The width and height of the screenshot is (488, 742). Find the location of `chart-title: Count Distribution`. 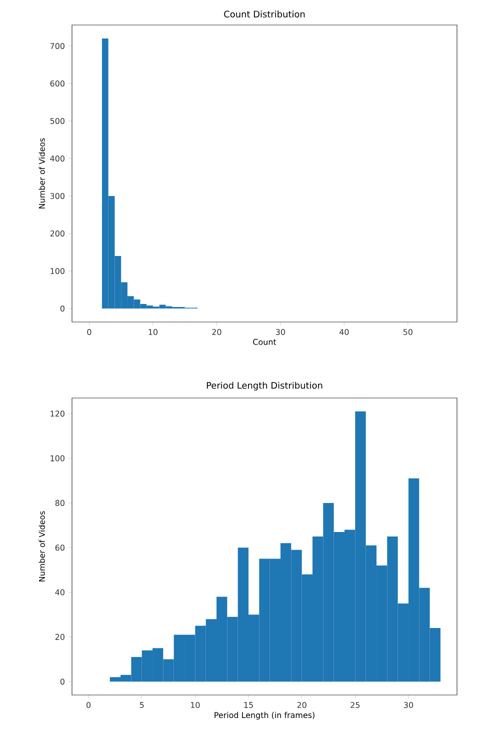

chart-title: Count Distribution is located at coordinates (264, 14).